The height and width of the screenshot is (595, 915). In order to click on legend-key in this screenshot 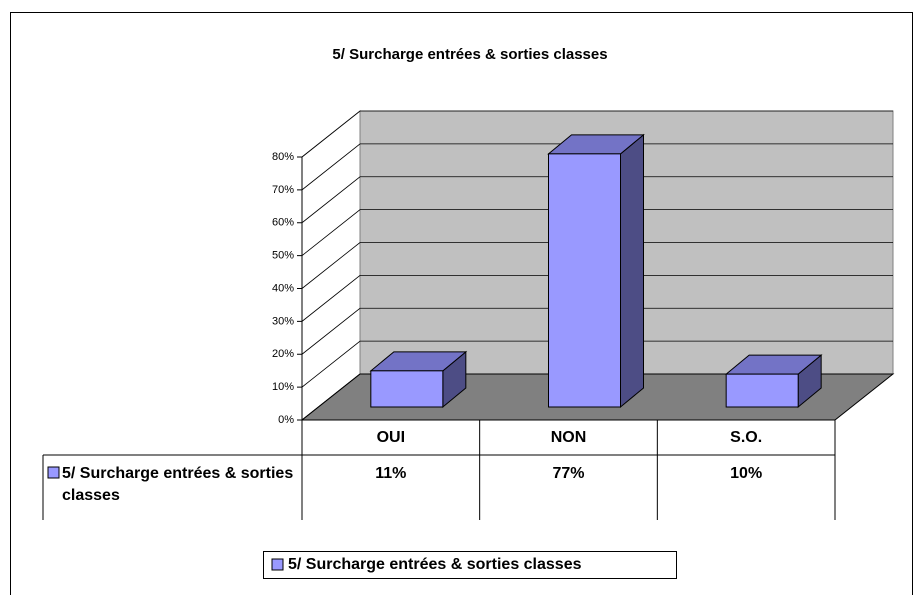, I will do `click(277, 564)`.